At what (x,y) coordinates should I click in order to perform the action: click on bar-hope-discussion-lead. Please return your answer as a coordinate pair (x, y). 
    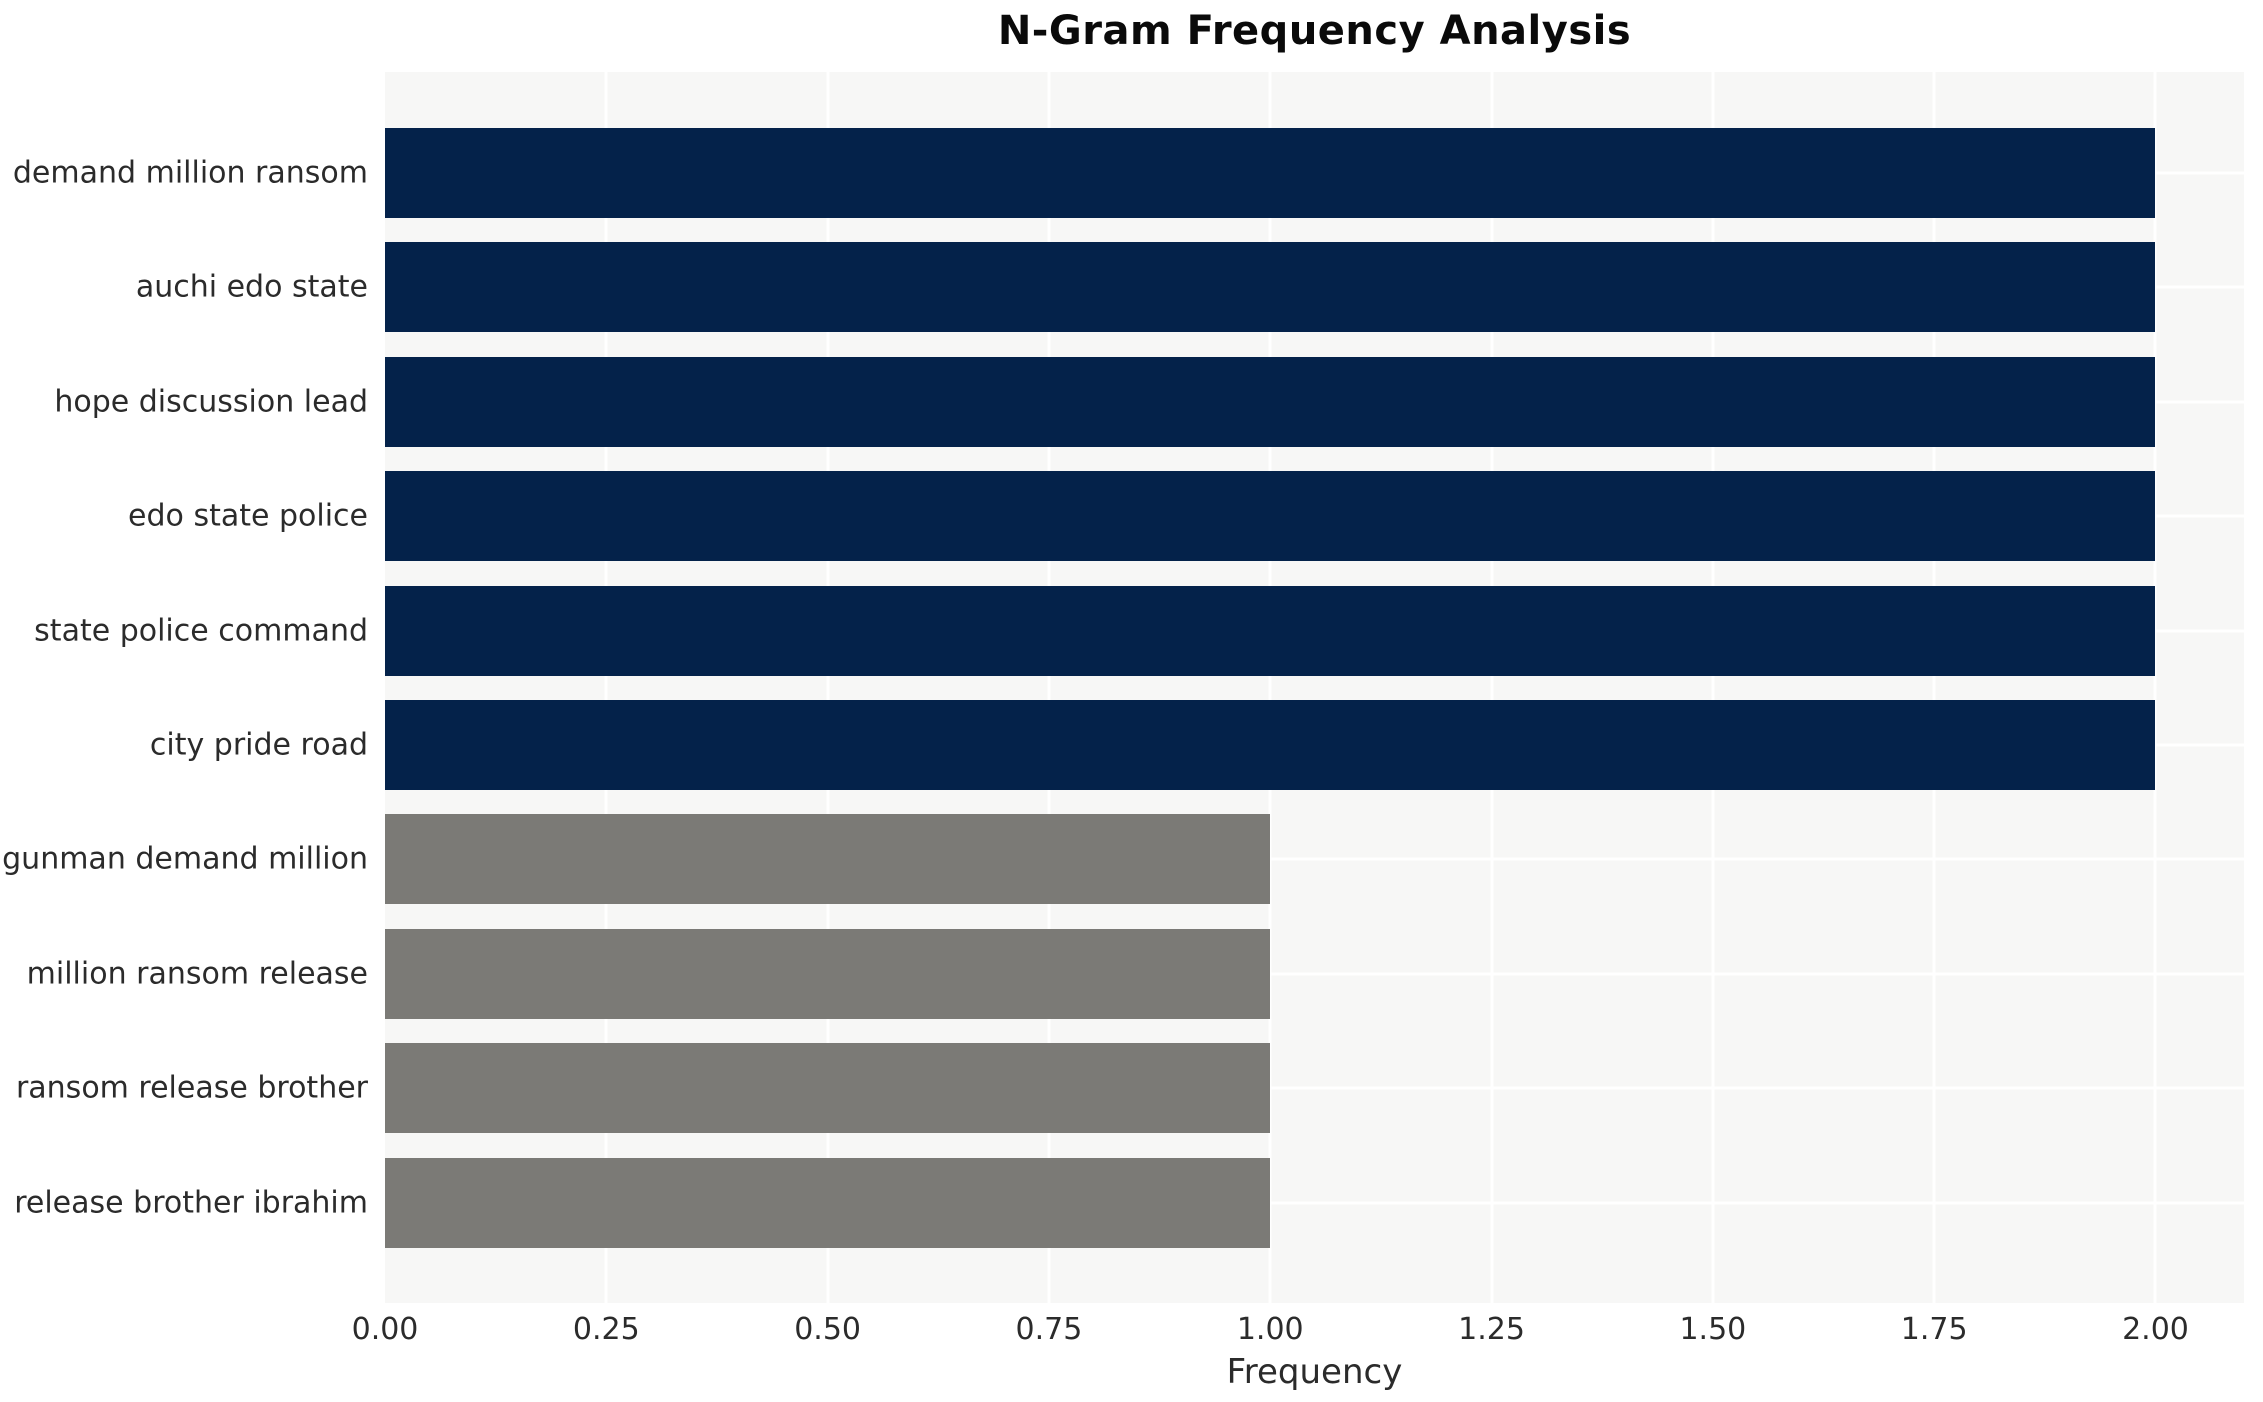
    Looking at the image, I should click on (1270, 401).